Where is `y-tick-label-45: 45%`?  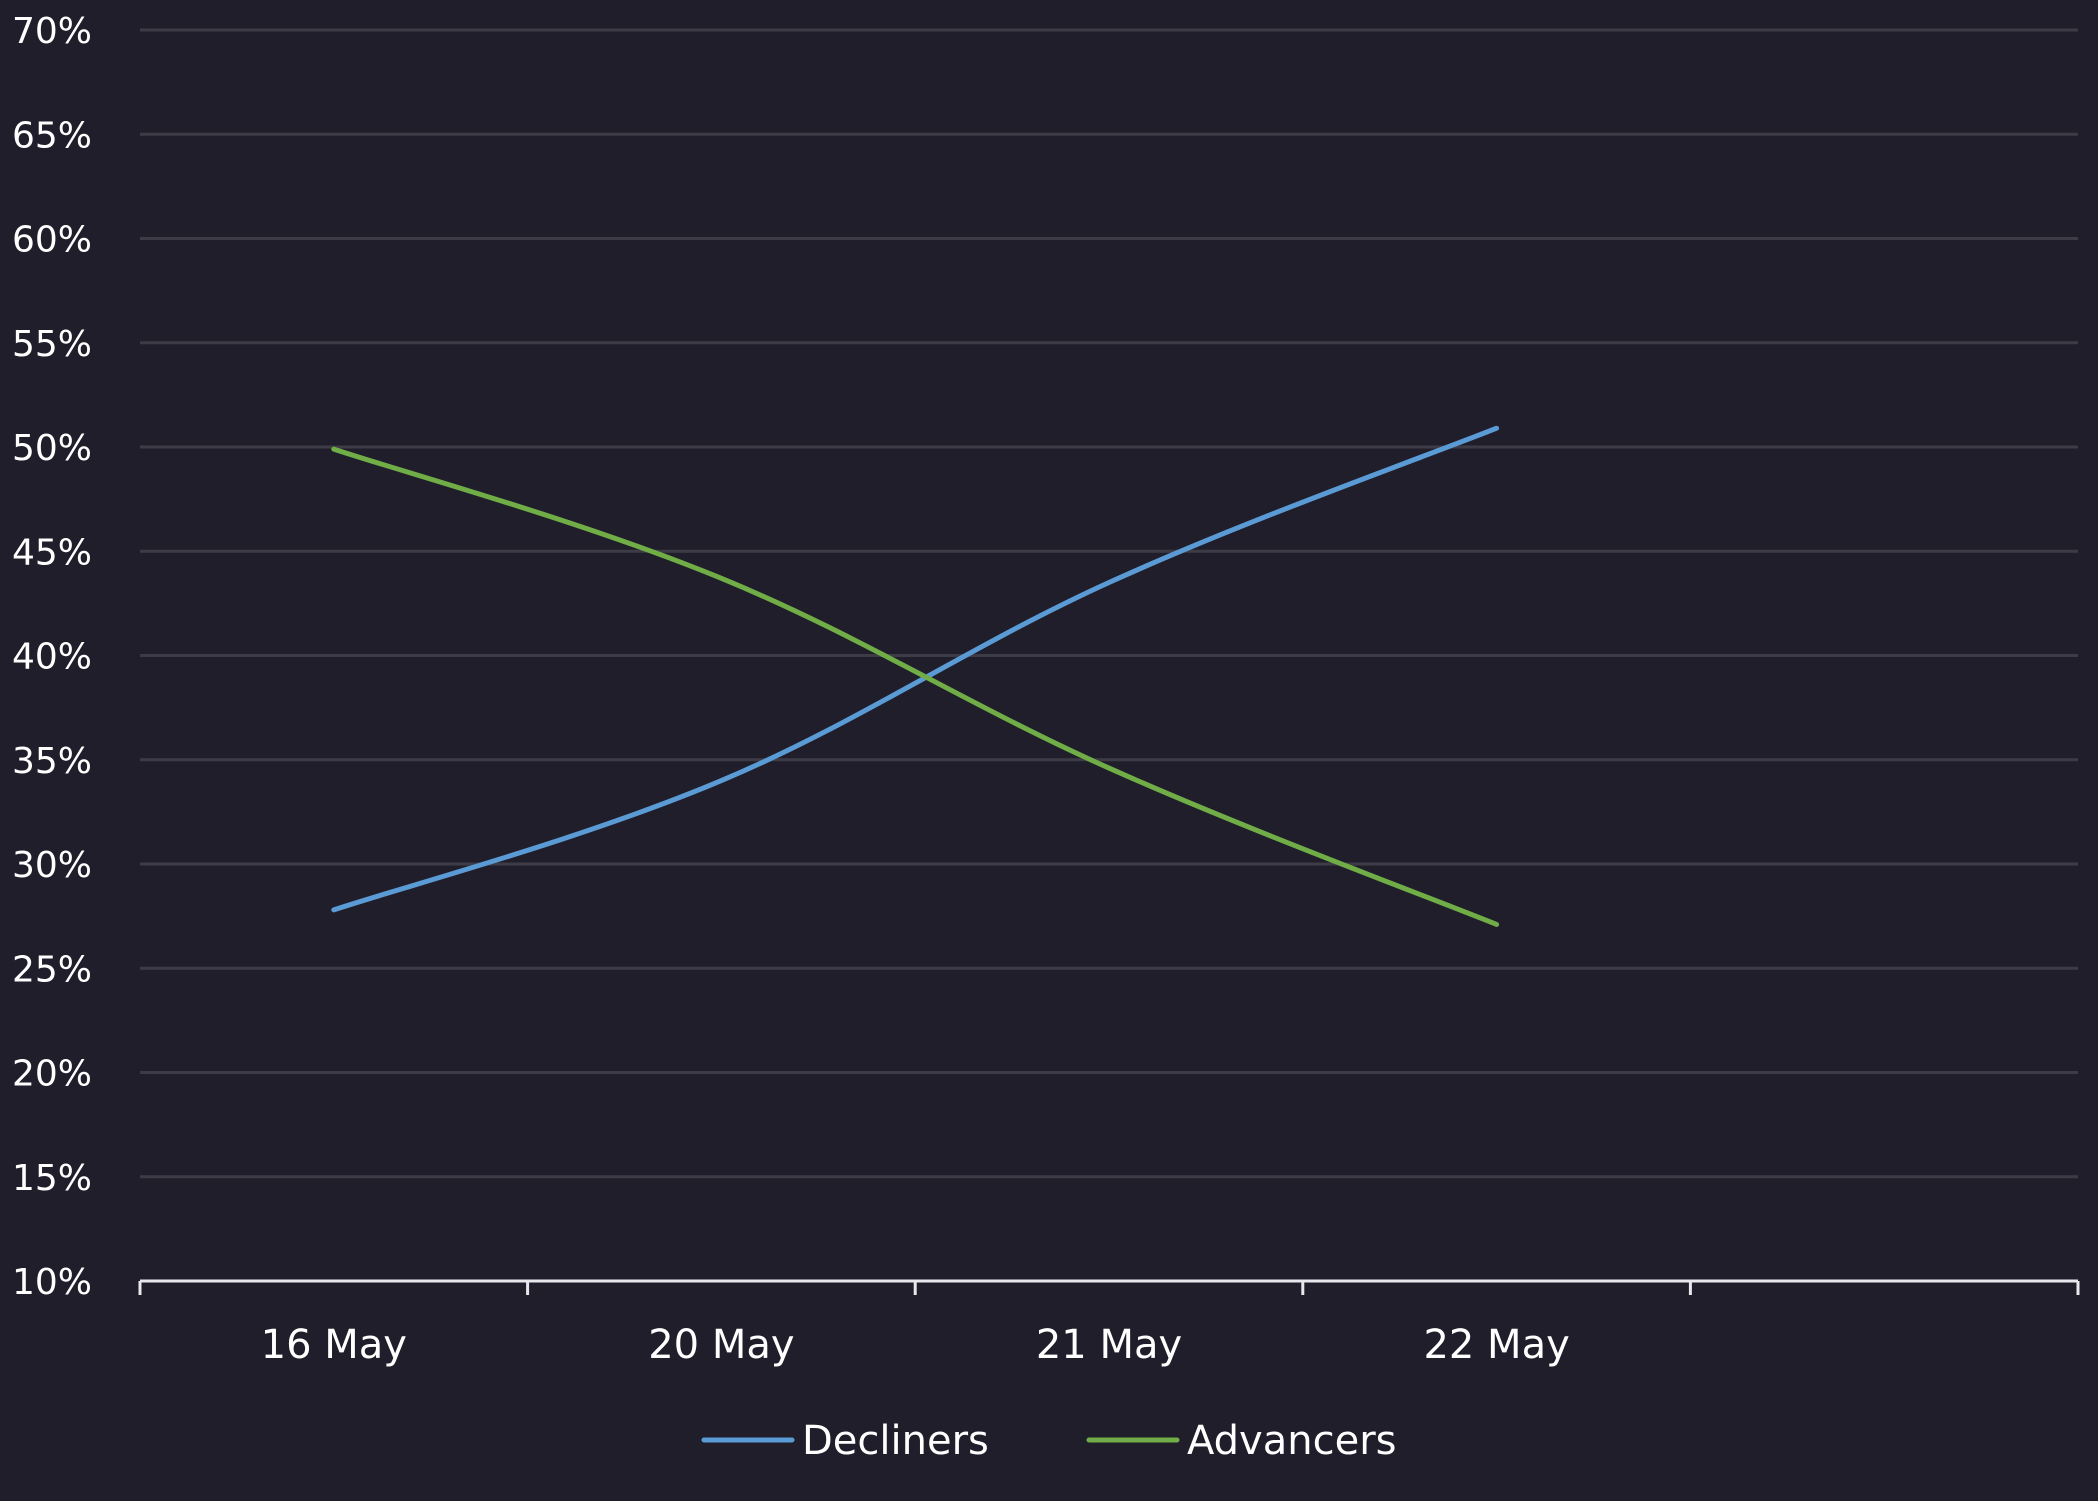
y-tick-label-45: 45% is located at coordinates (52, 552).